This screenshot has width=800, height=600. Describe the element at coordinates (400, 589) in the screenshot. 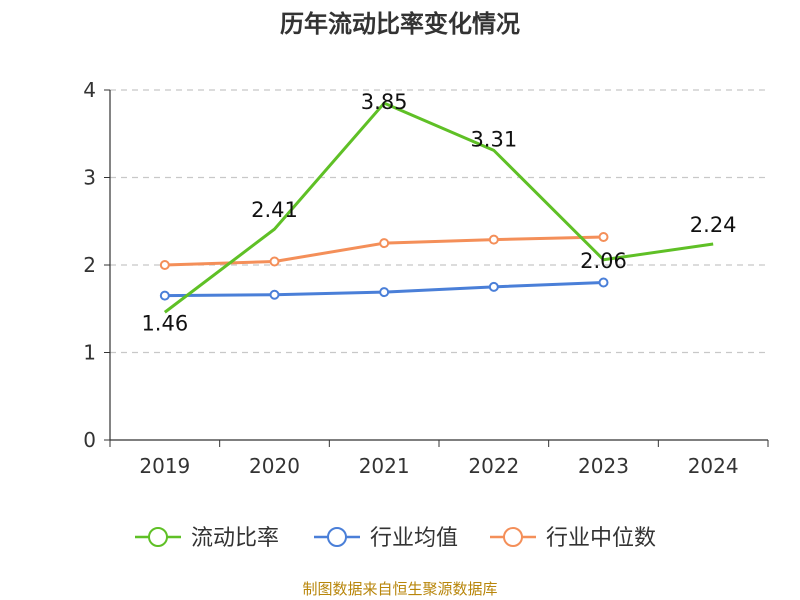

I see `source-note: 制图数据来自恒生聚源数据库` at that location.